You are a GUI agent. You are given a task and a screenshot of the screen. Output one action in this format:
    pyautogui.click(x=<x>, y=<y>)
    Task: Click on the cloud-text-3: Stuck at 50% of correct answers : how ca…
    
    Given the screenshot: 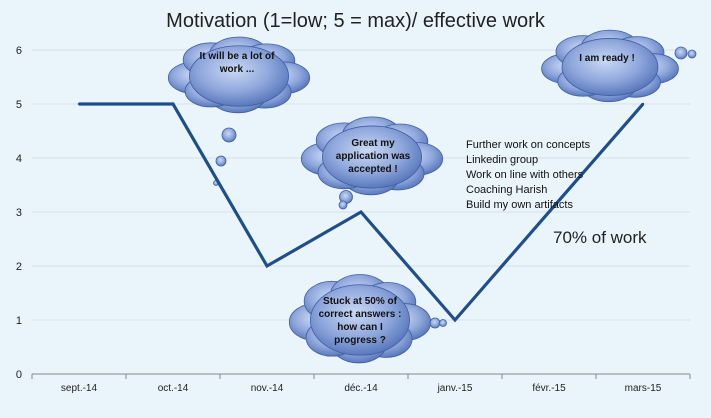 What is the action you would take?
    pyautogui.click(x=360, y=321)
    